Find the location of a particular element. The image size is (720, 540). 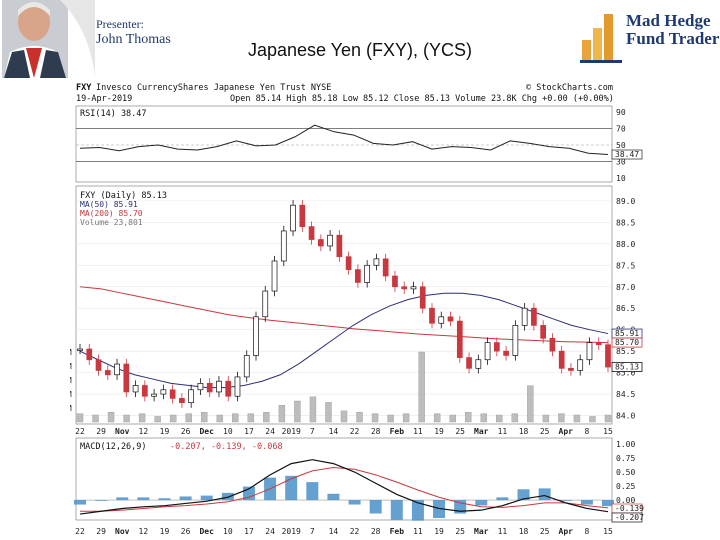

macd-signal-flag: -0.139 is located at coordinates (629, 508).